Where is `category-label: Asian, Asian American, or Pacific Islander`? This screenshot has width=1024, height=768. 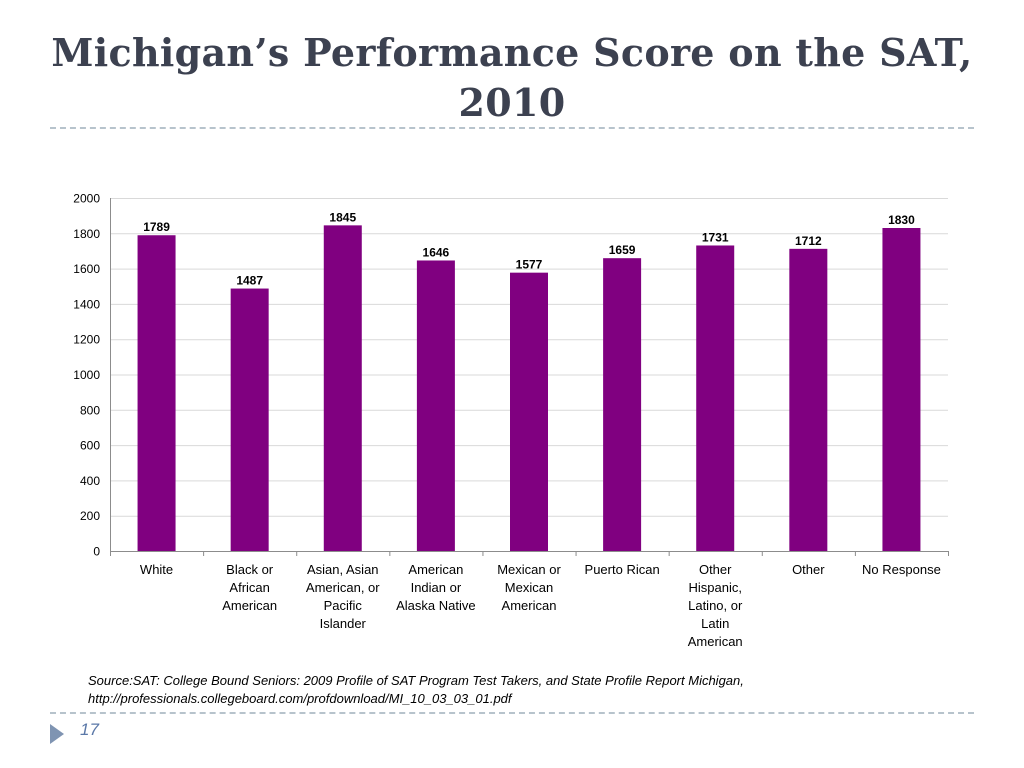
category-label: Asian, Asian American, or Pacific Islander is located at coordinates (343, 597).